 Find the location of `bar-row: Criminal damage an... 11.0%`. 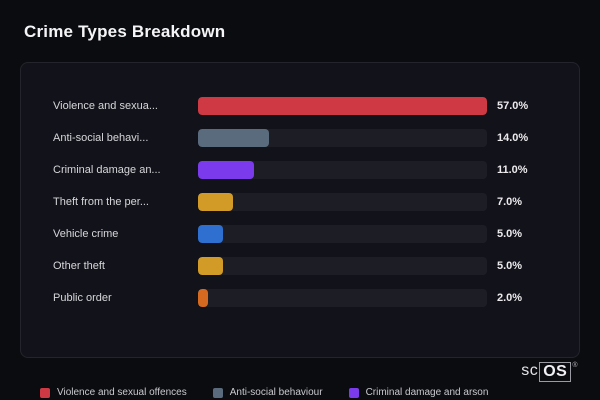

bar-row: Criminal damage an... 11.0% is located at coordinates (298, 170).